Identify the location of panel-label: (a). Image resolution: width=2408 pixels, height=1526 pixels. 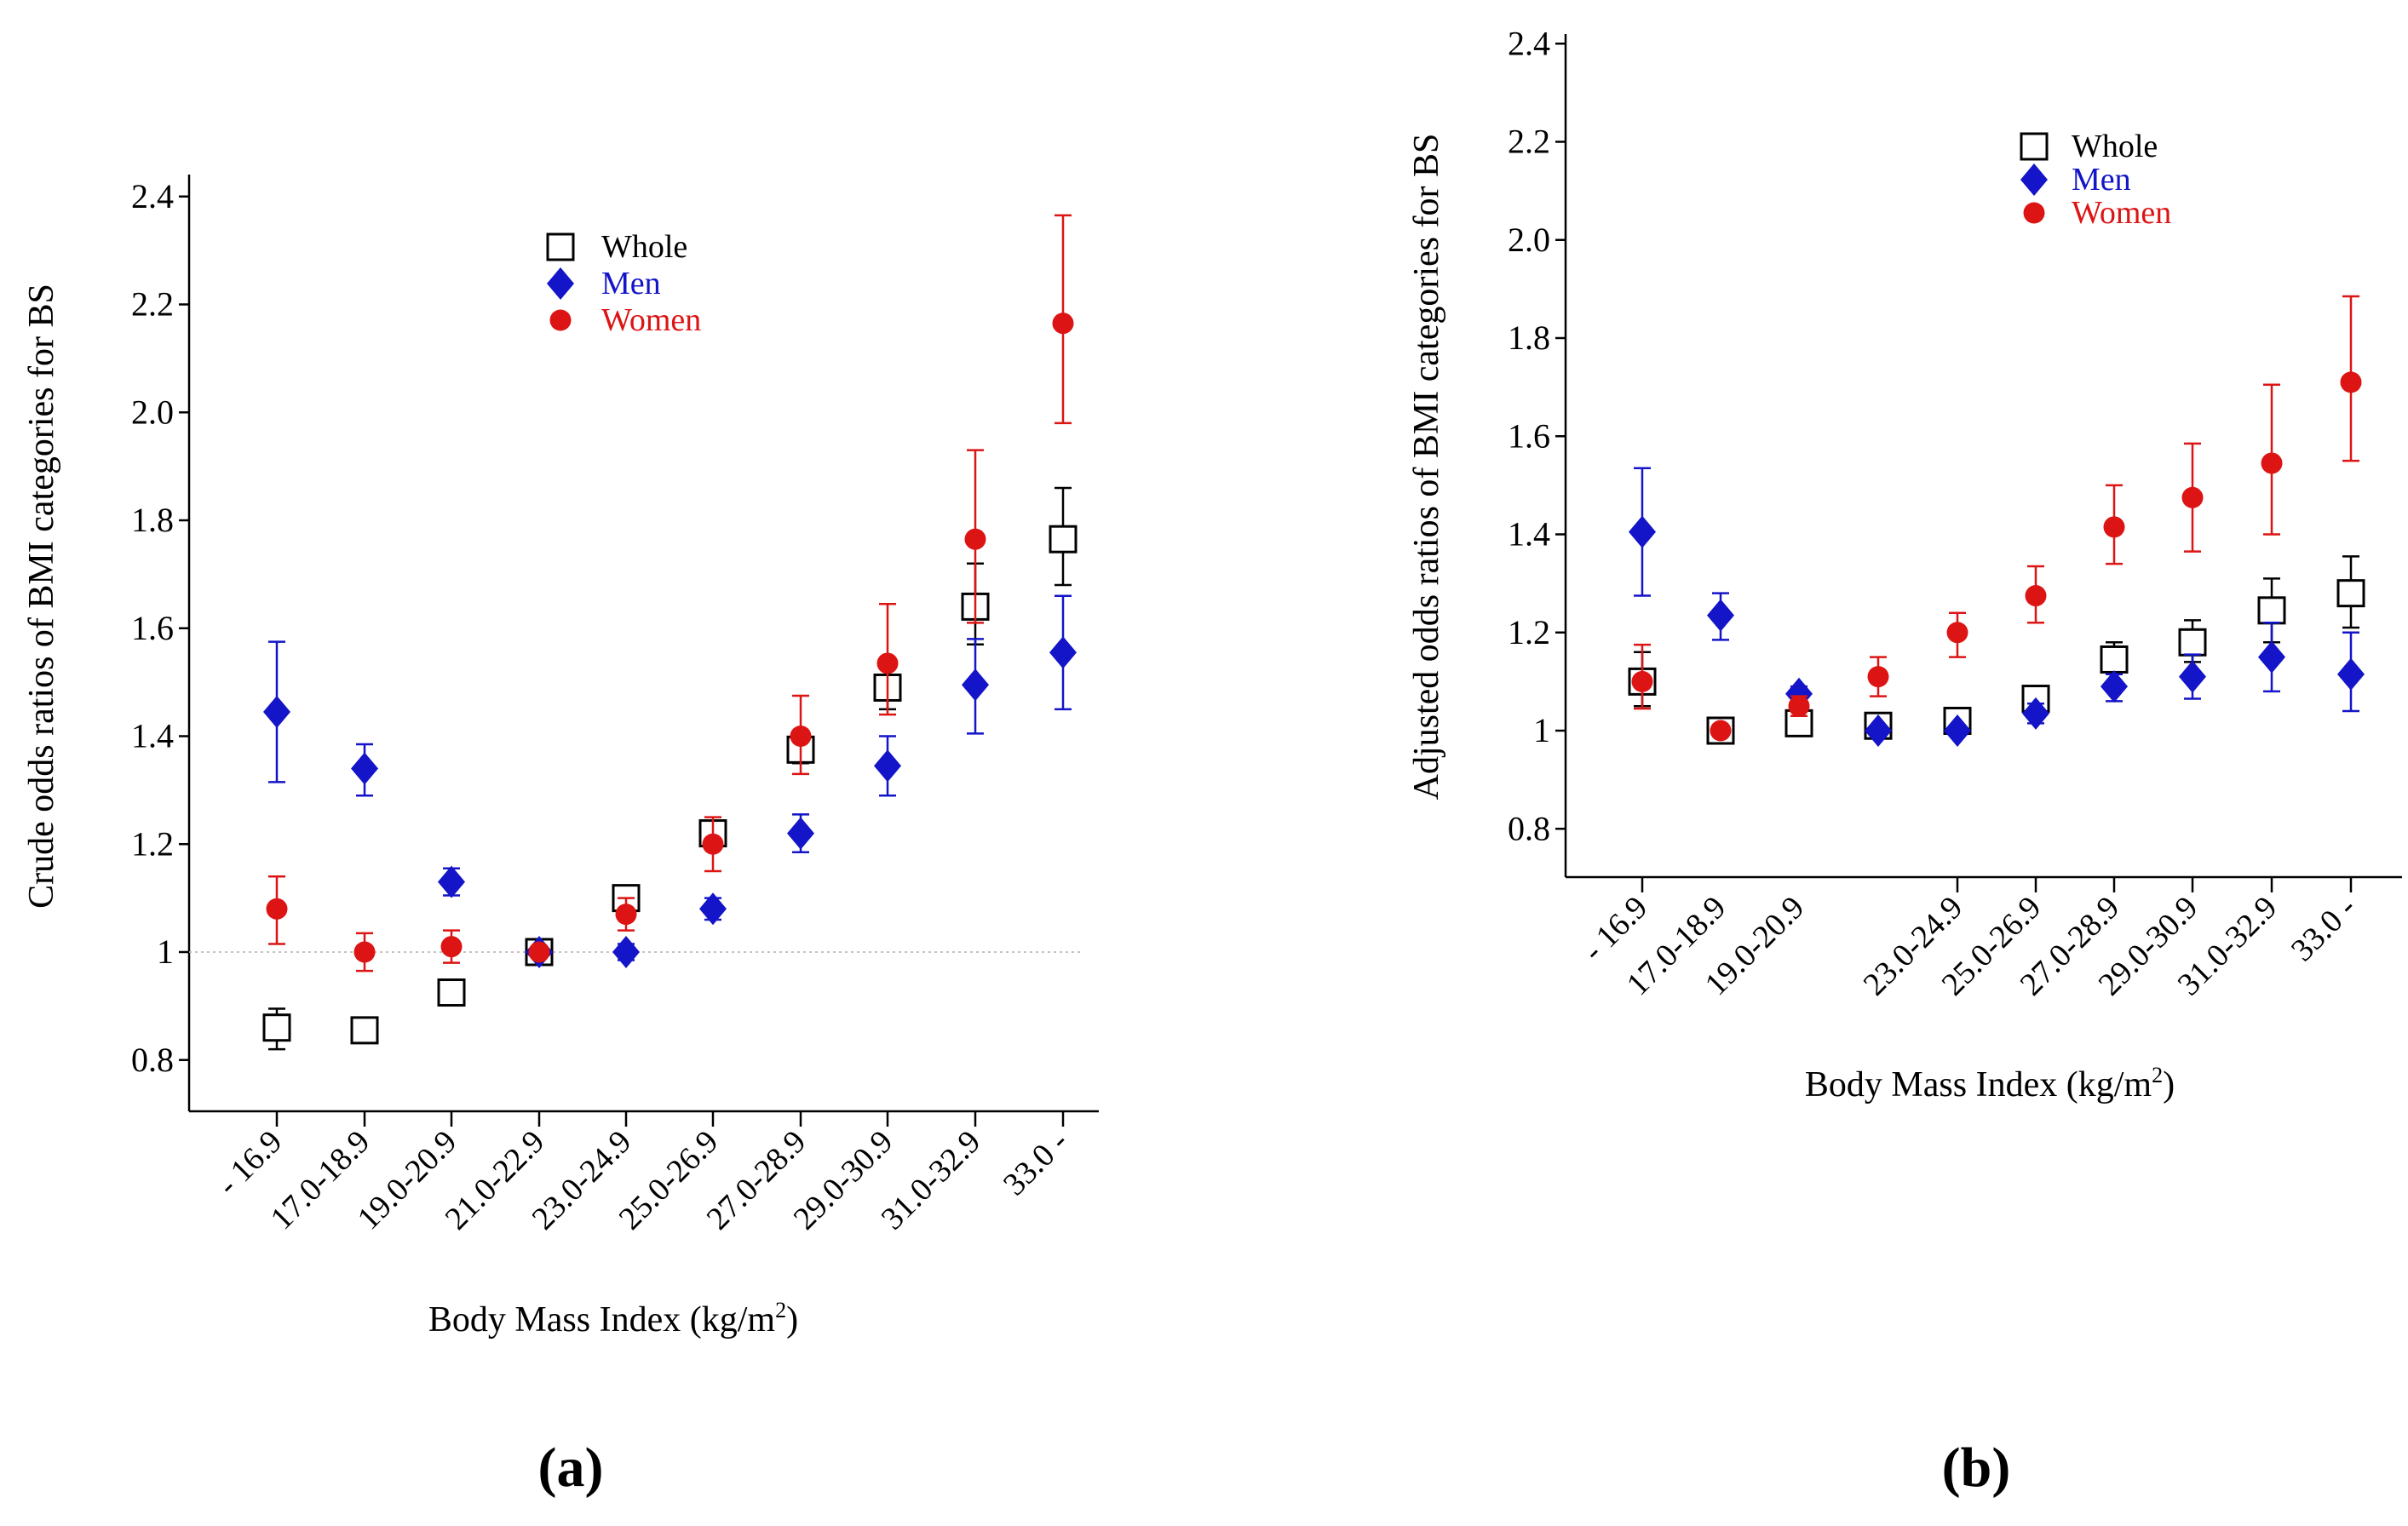
(571, 1468).